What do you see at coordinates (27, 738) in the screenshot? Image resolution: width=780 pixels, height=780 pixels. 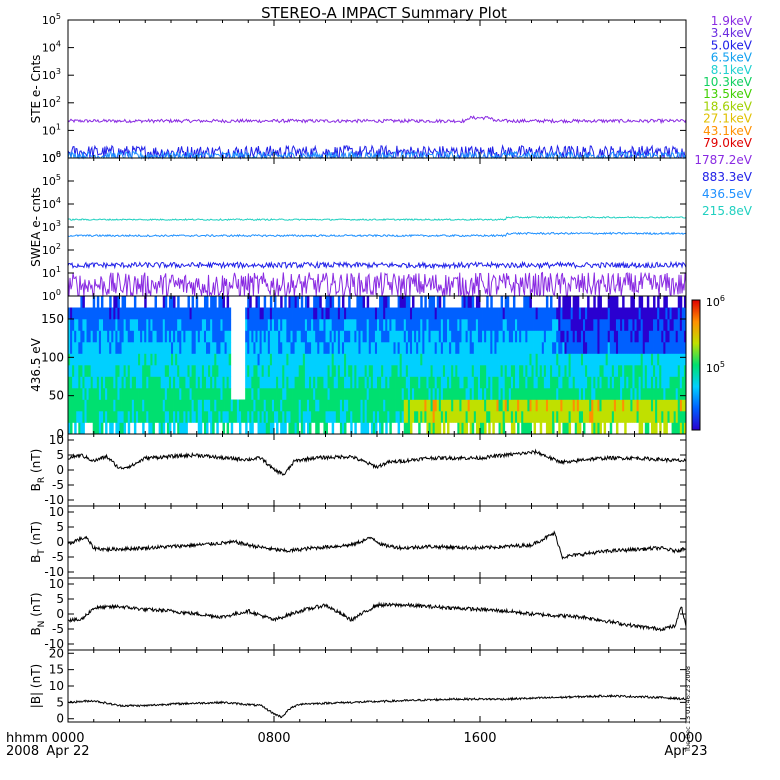 I see `time-axis-unit: hhmm` at bounding box center [27, 738].